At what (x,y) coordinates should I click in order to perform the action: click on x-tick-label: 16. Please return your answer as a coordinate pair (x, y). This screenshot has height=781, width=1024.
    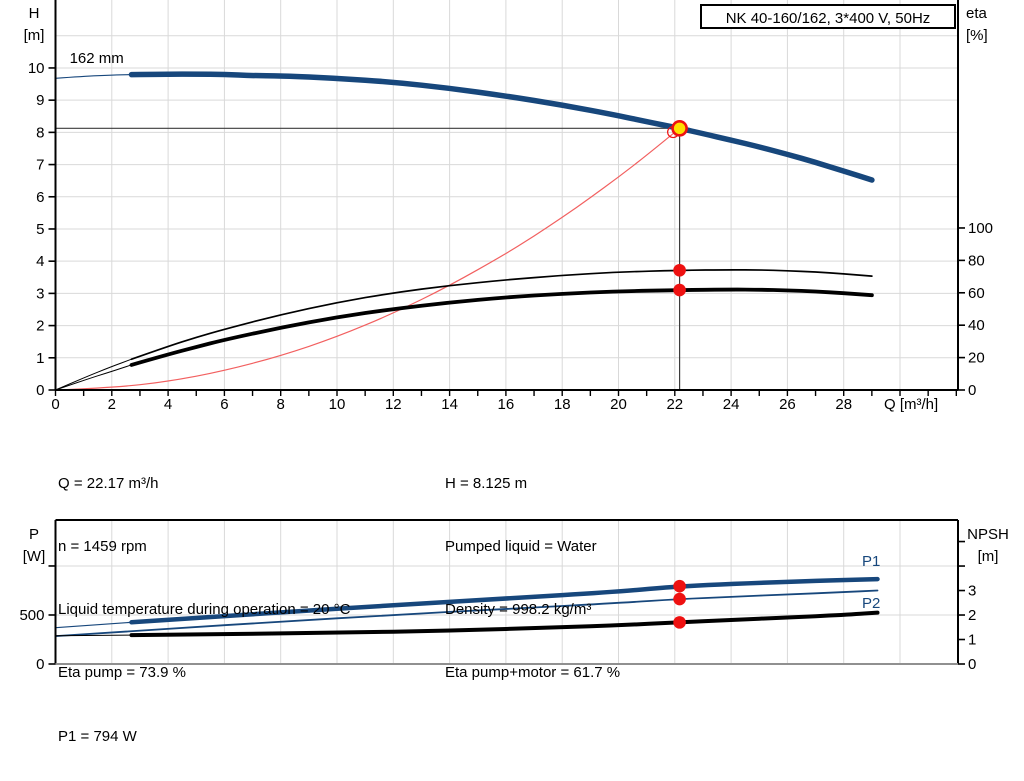
    Looking at the image, I should click on (506, 404).